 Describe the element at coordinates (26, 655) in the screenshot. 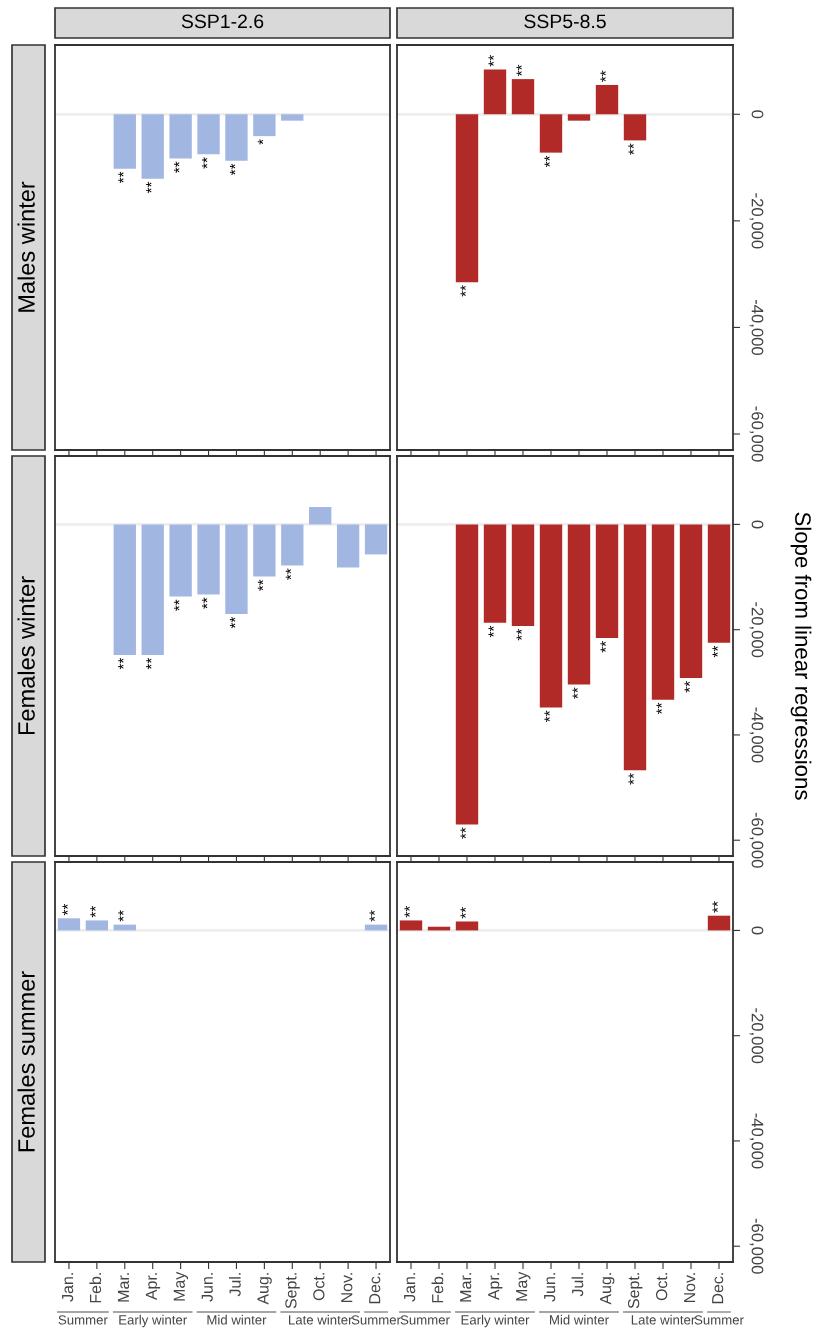

I see `y-axis-title: Females winter` at that location.